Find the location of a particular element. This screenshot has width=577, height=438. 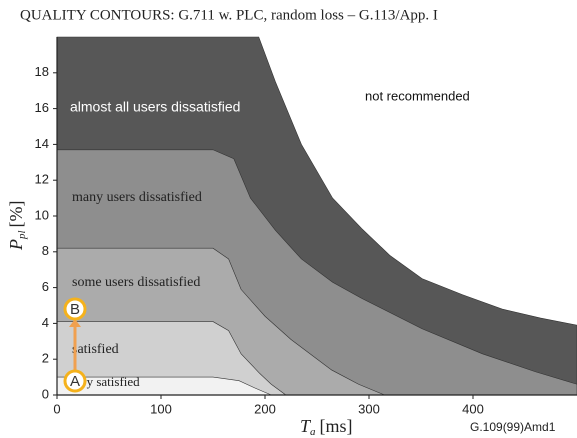

y-tick-label: 6 is located at coordinates (45, 286).